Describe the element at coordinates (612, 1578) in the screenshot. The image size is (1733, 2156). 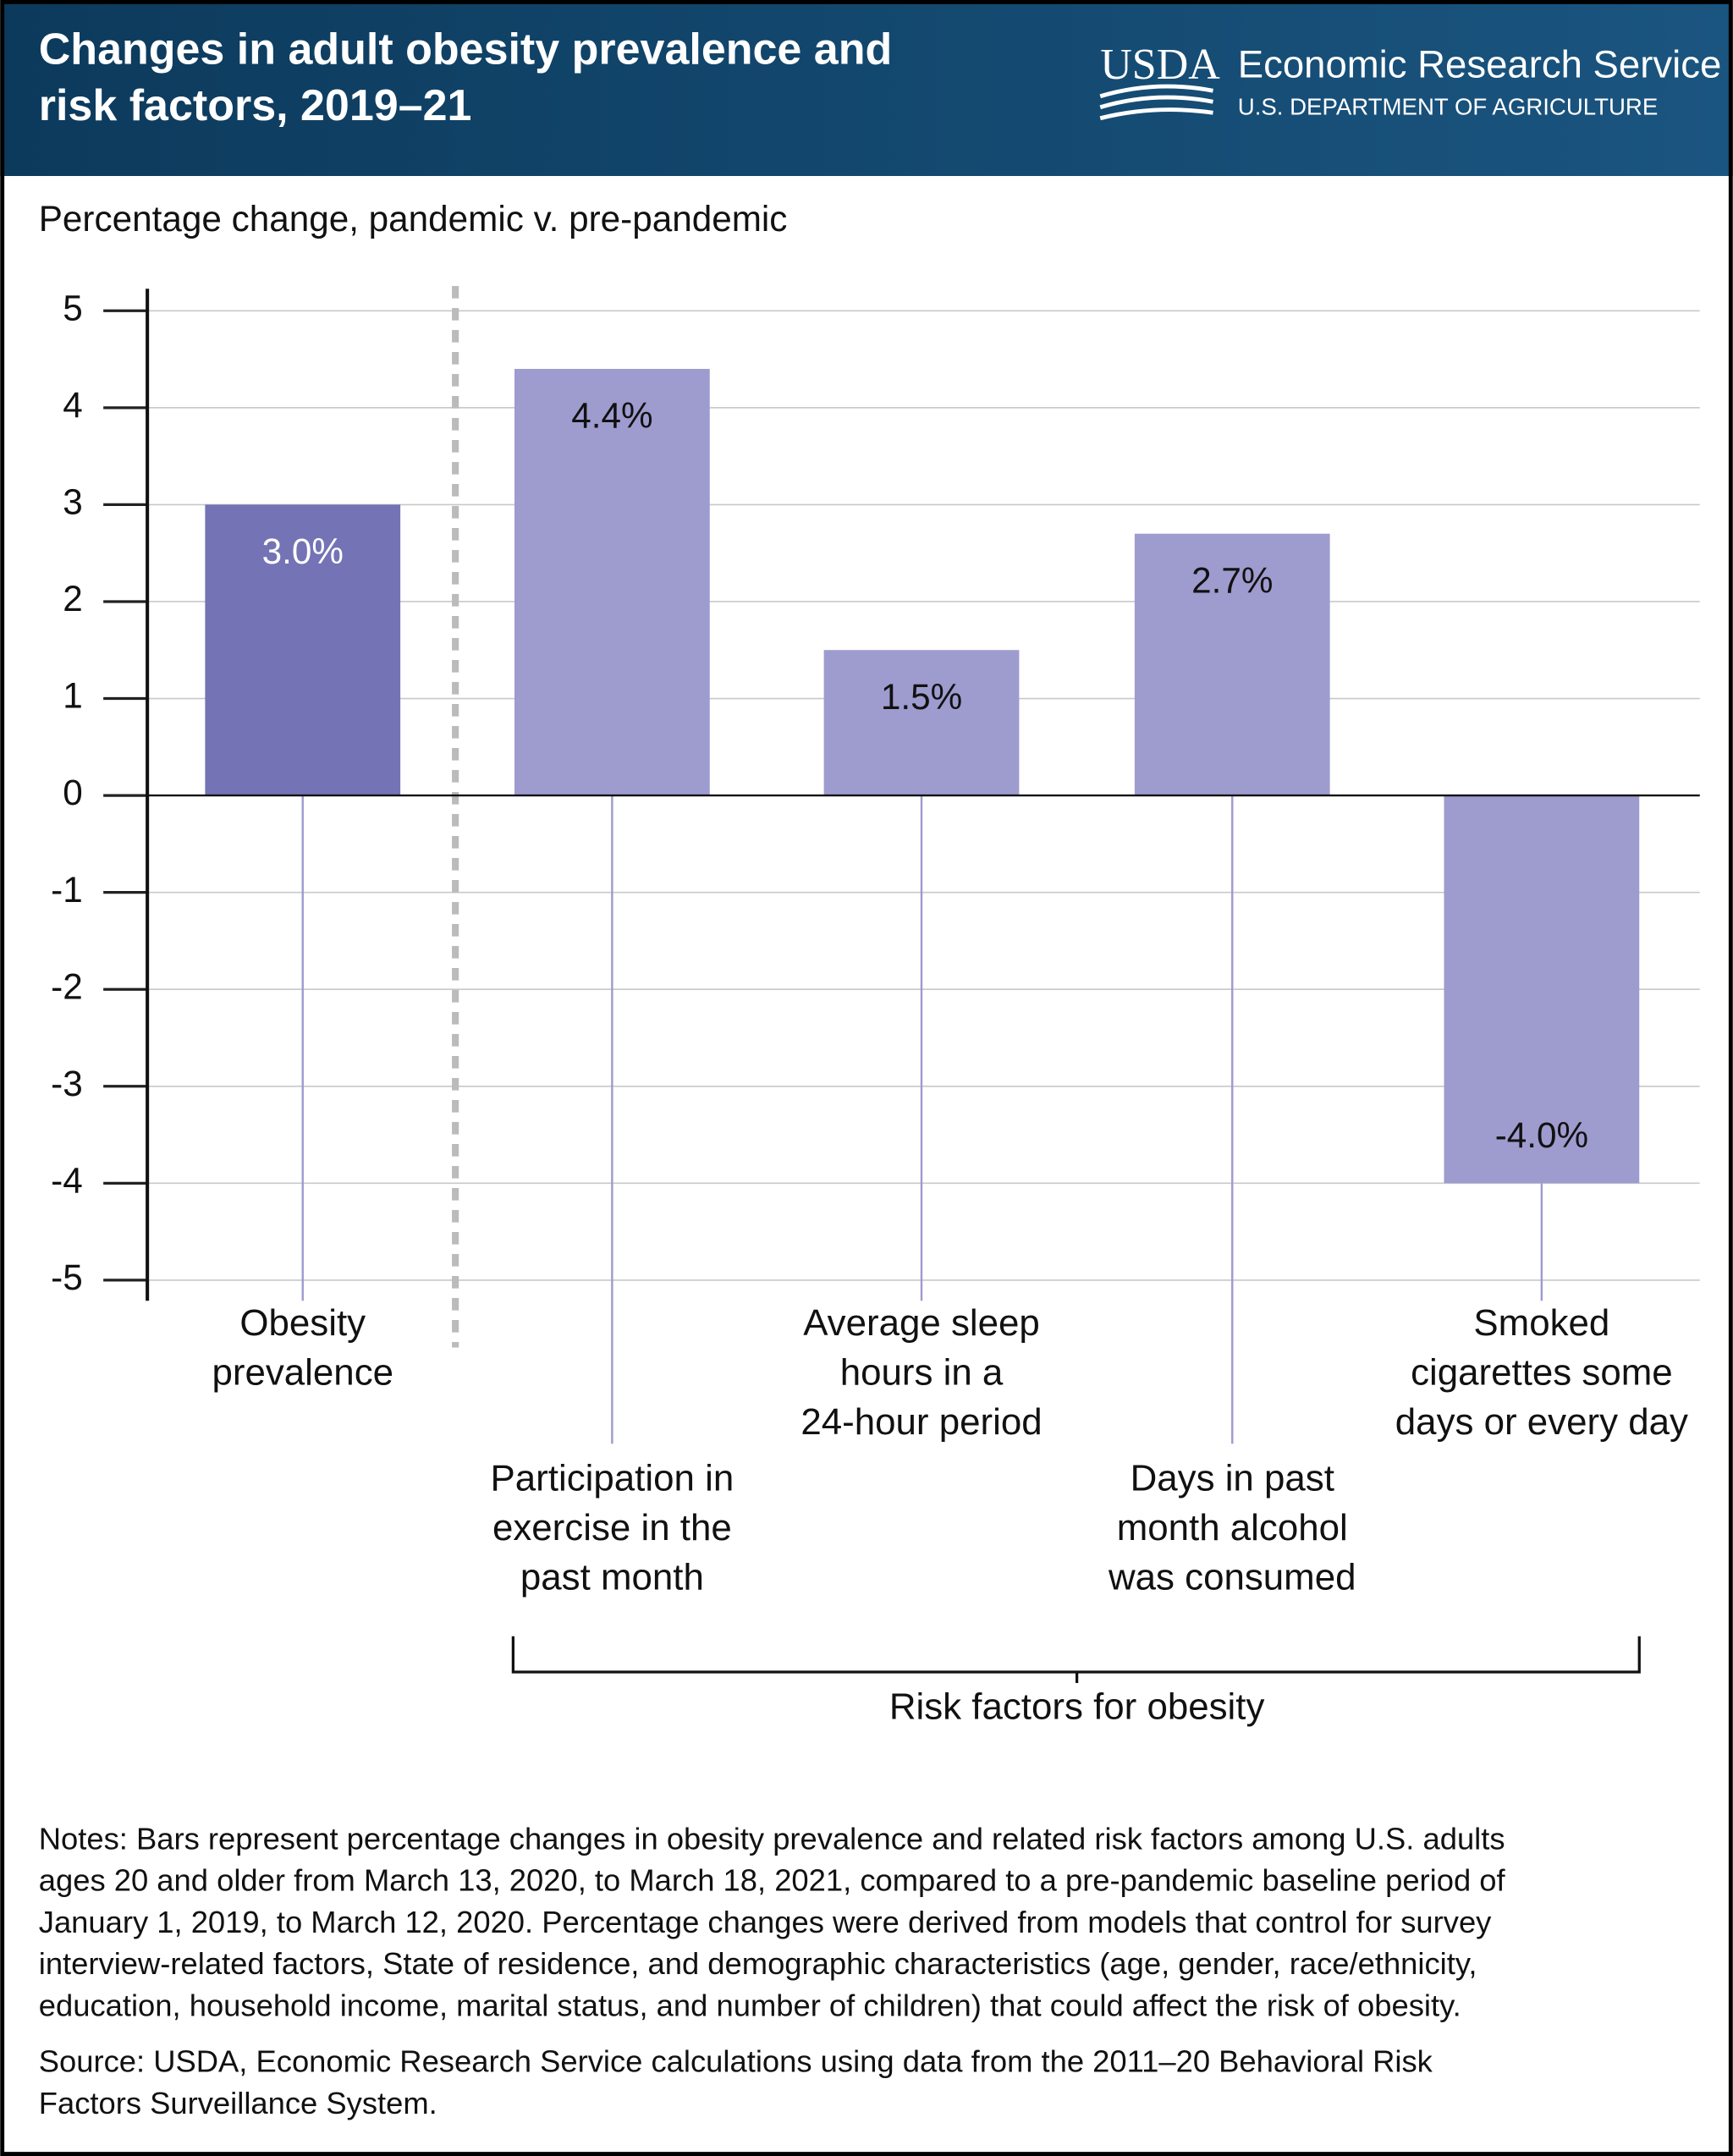
I see `x-tick-label: past month` at that location.